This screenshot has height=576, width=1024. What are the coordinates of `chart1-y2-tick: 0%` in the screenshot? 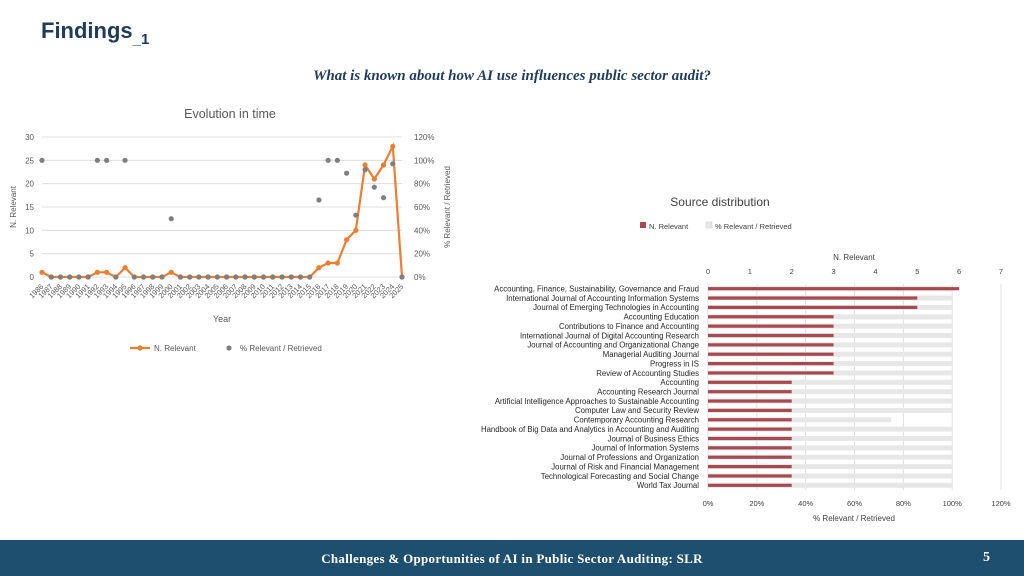 It's located at (420, 277).